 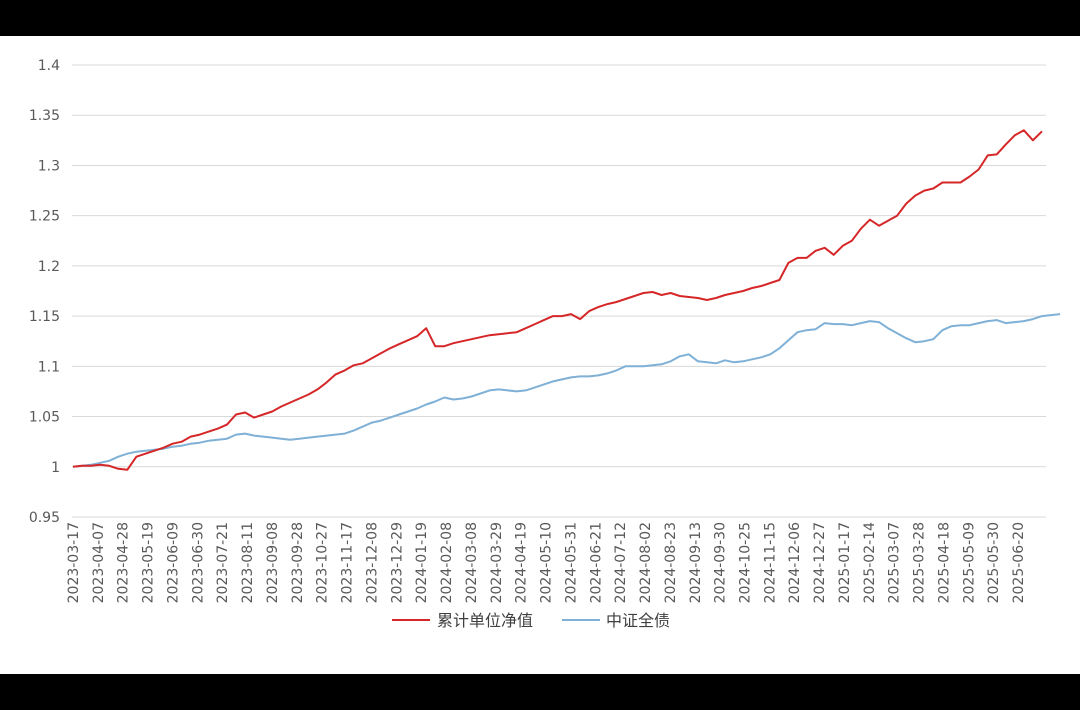 I want to click on y-tick-label: 1.2, so click(x=49, y=267).